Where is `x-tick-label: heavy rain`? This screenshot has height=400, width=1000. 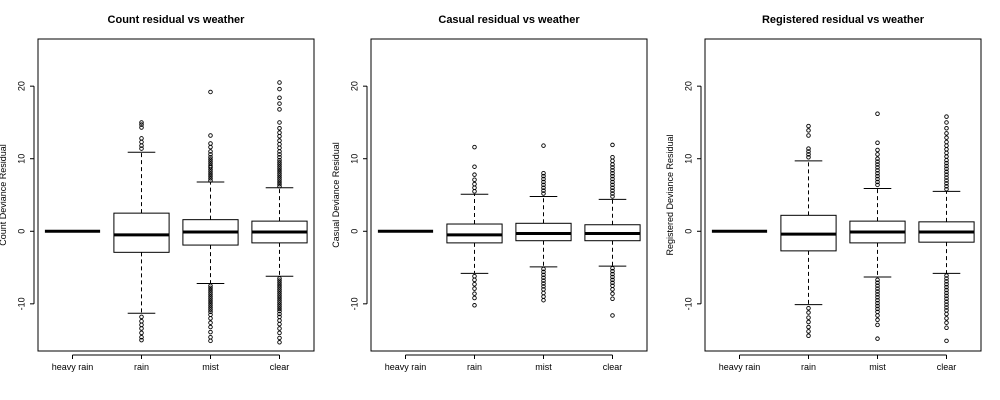 x-tick-label: heavy rain is located at coordinates (406, 367).